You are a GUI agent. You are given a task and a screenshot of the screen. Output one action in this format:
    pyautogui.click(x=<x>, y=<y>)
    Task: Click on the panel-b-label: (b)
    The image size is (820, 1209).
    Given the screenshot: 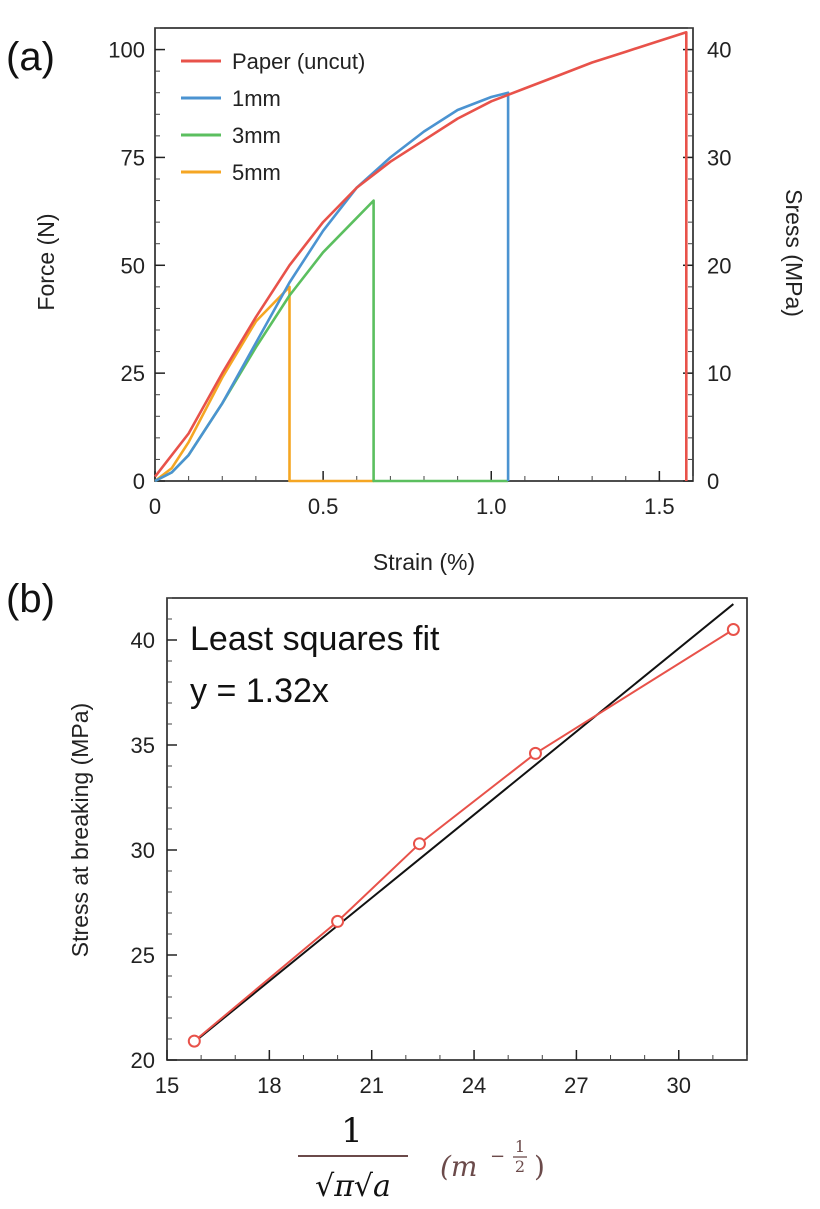 What is the action you would take?
    pyautogui.click(x=30, y=599)
    